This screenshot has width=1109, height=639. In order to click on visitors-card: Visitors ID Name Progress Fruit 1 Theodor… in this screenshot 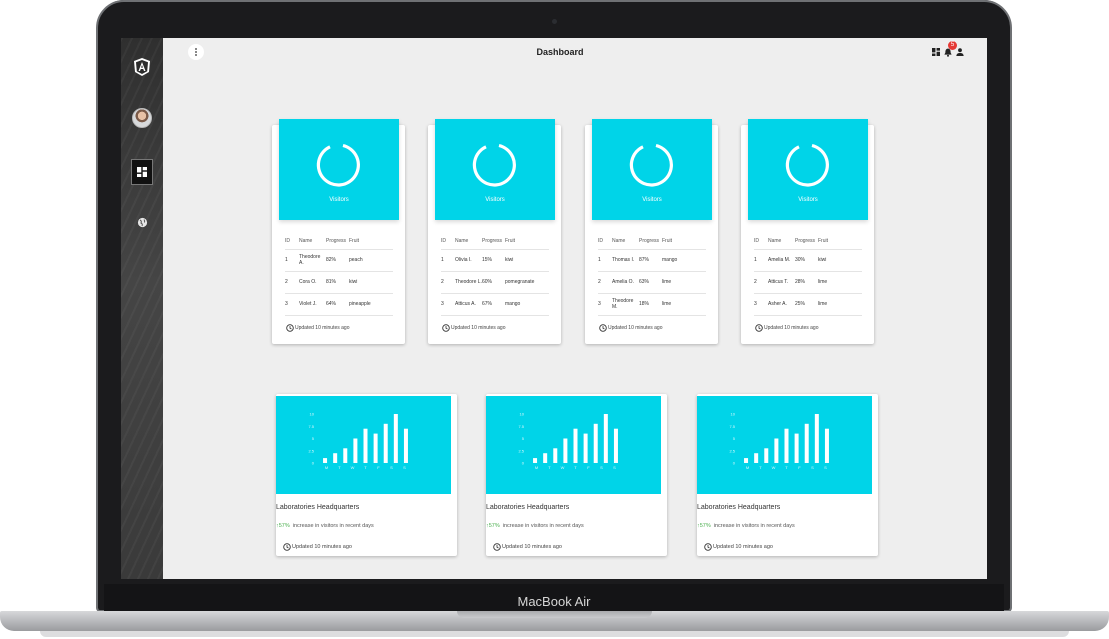, I will do `click(338, 231)`.